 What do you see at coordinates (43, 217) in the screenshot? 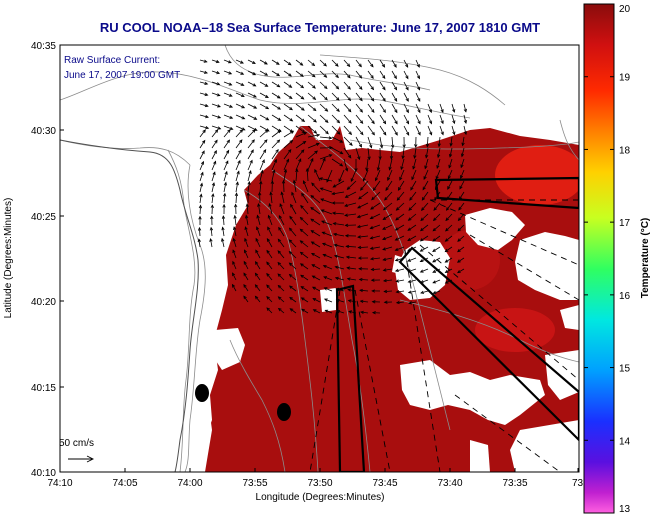
I see `y-tick-label: 40:25` at bounding box center [43, 217].